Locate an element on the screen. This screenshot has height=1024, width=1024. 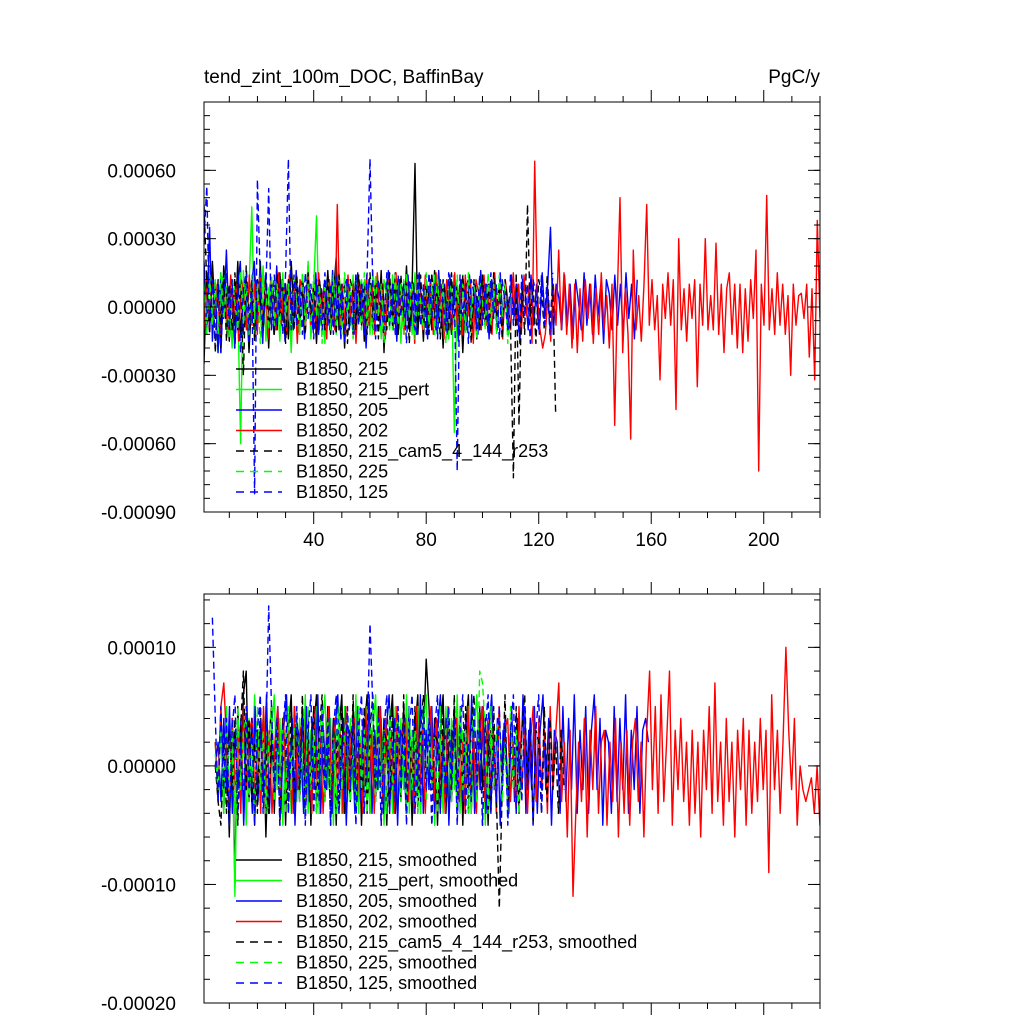
x-tick-label: 40 is located at coordinates (313, 540).